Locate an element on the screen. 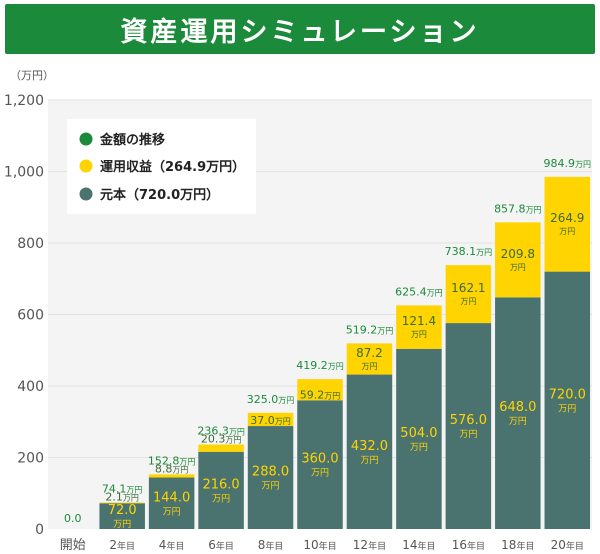 This screenshot has width=600, height=554. profit-value-label: 87.2 is located at coordinates (369, 353).